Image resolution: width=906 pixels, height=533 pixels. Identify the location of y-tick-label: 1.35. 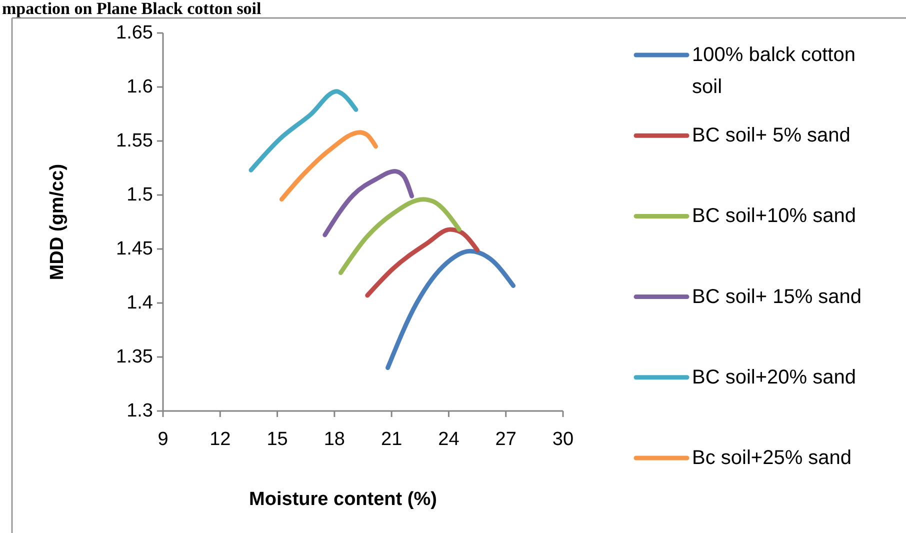
(134, 357).